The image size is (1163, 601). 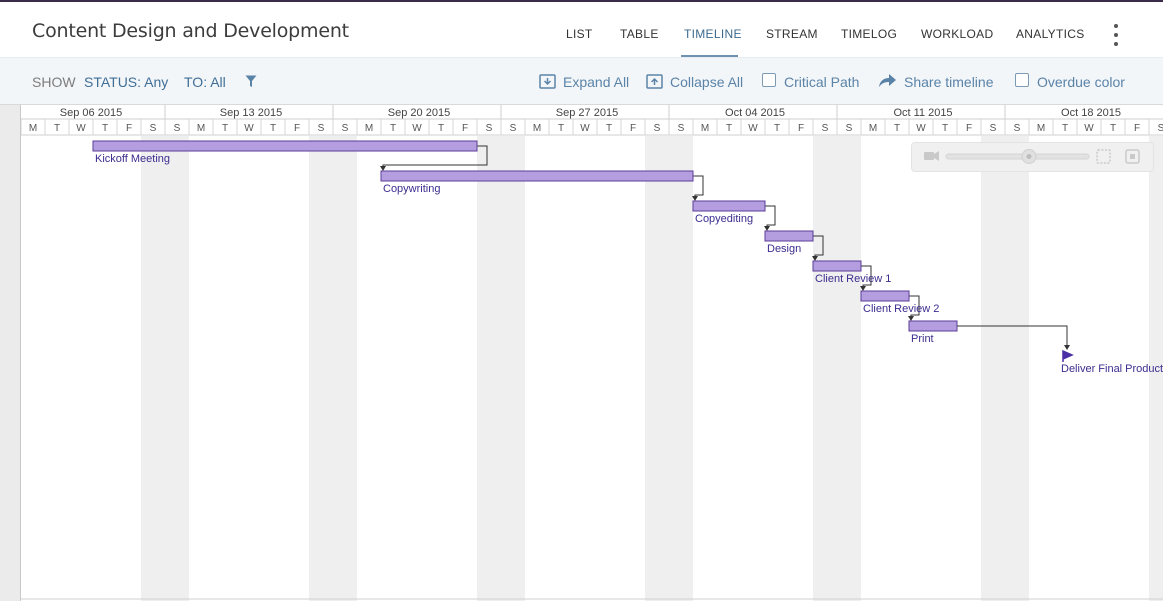 I want to click on share-icon, so click(x=887, y=80).